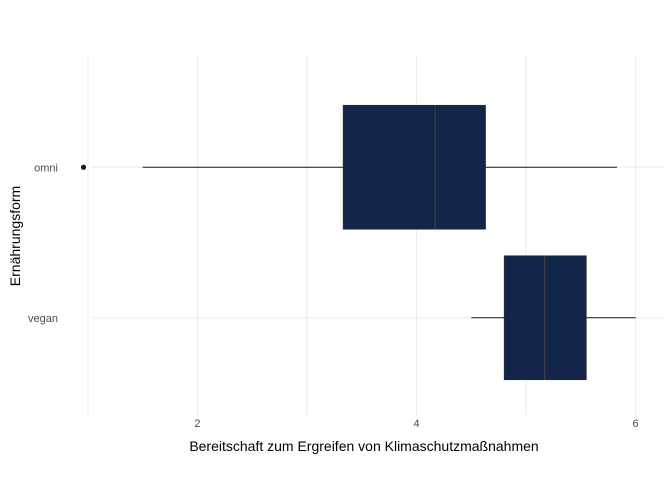 This screenshot has height=480, width=672. Describe the element at coordinates (43, 243) in the screenshot. I see `y-tick-labels: omni vegan` at that location.